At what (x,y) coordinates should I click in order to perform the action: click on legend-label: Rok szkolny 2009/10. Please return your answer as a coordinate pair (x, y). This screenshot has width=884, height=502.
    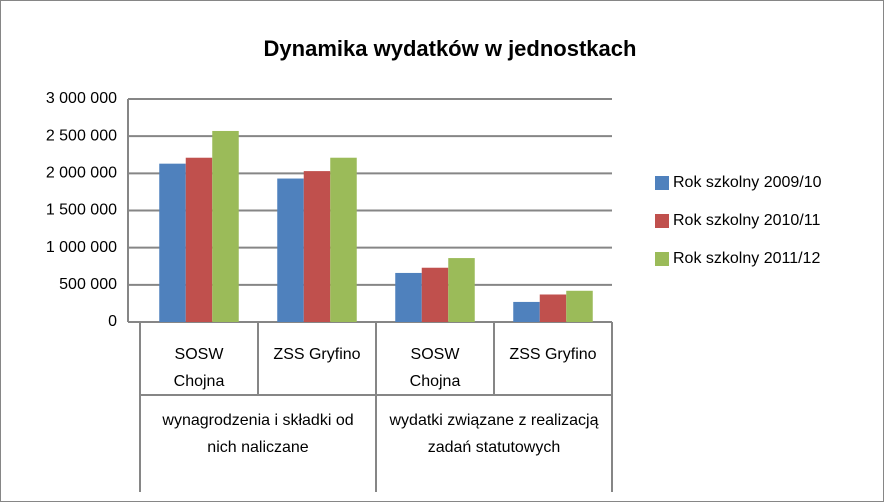
    Looking at the image, I should click on (747, 182).